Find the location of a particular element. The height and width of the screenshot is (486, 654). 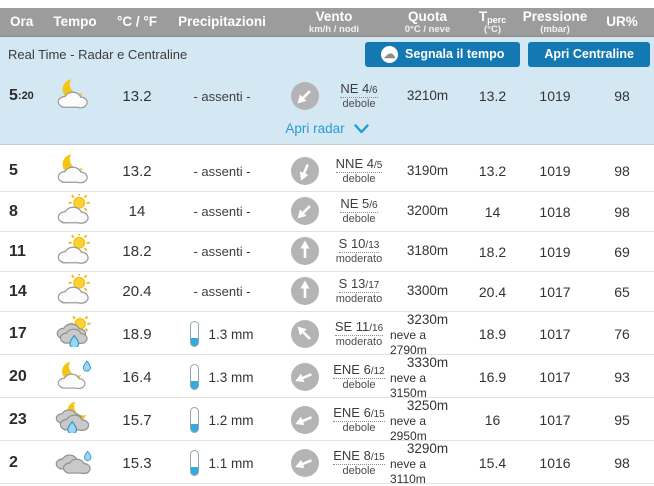

precipitation-cell: 1.2 mm is located at coordinates (222, 420).